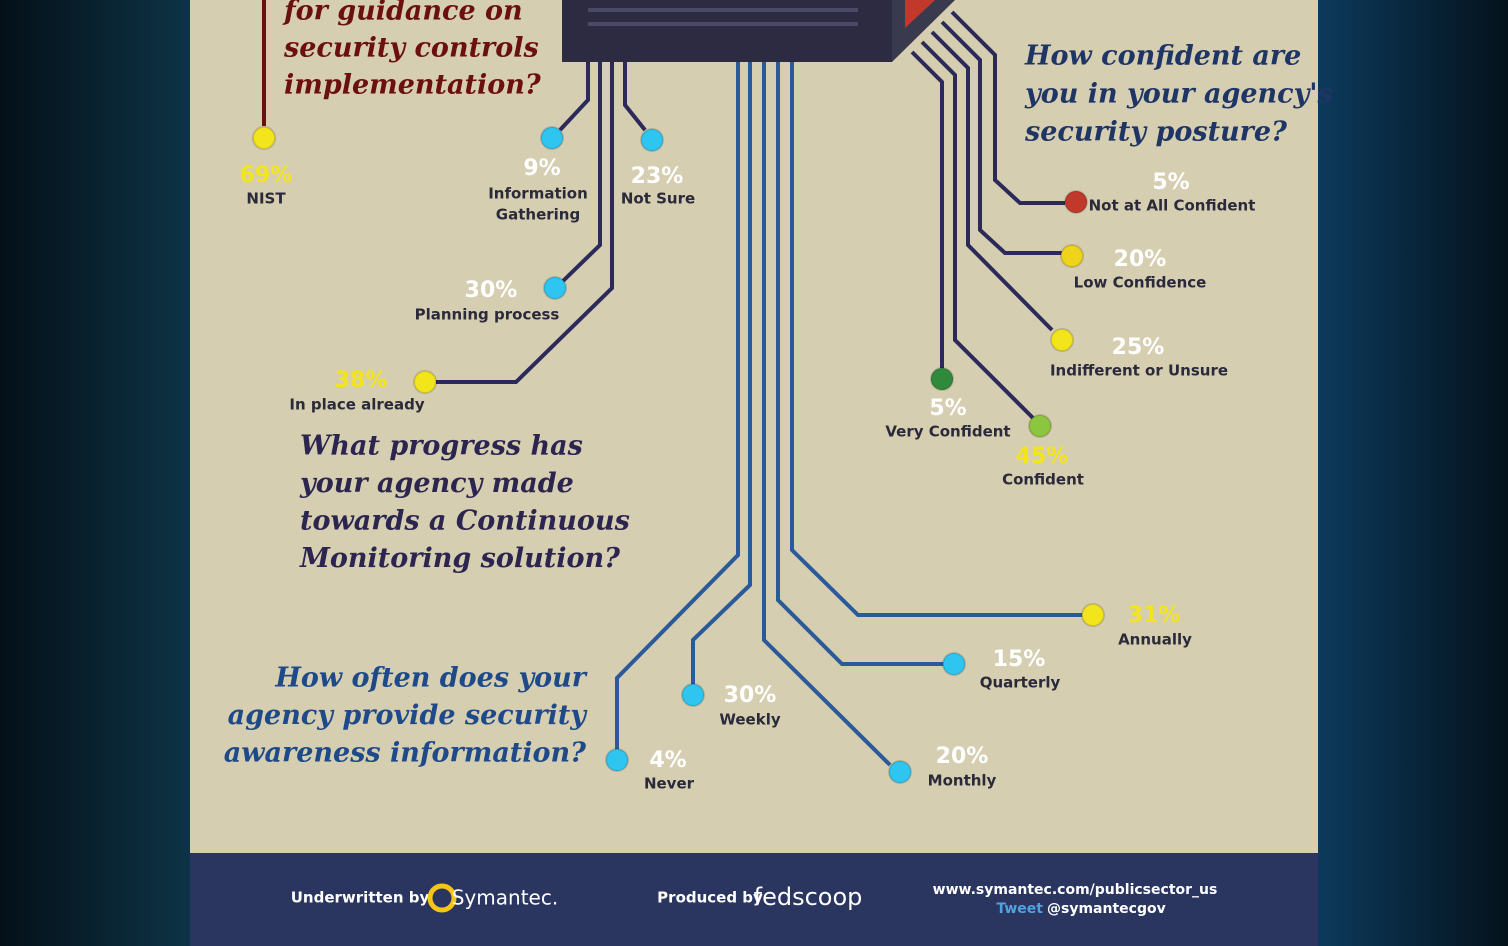 The width and height of the screenshot is (1508, 946). Describe the element at coordinates (541, 168) in the screenshot. I see `percent: 9%` at that location.